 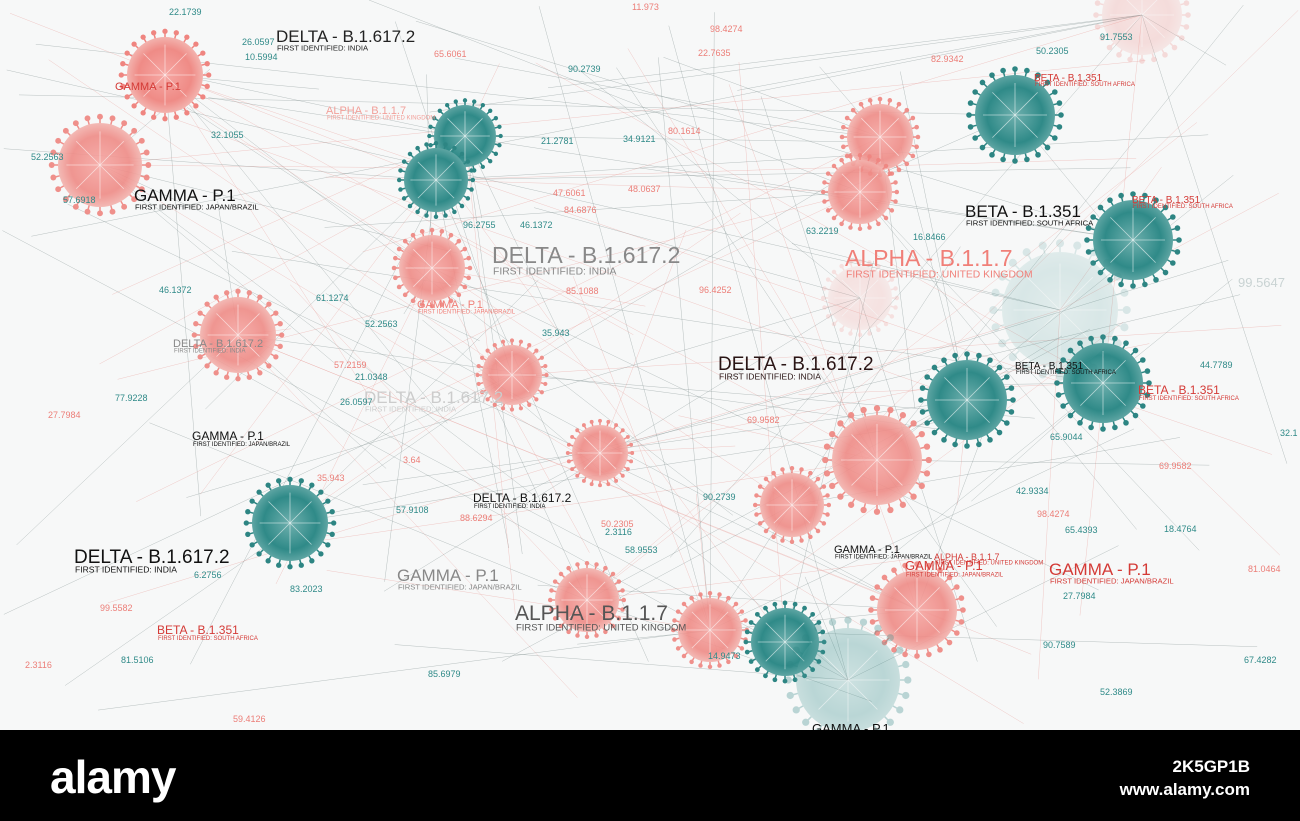 What do you see at coordinates (763, 420) in the screenshot?
I see `data-number: 69.9582` at bounding box center [763, 420].